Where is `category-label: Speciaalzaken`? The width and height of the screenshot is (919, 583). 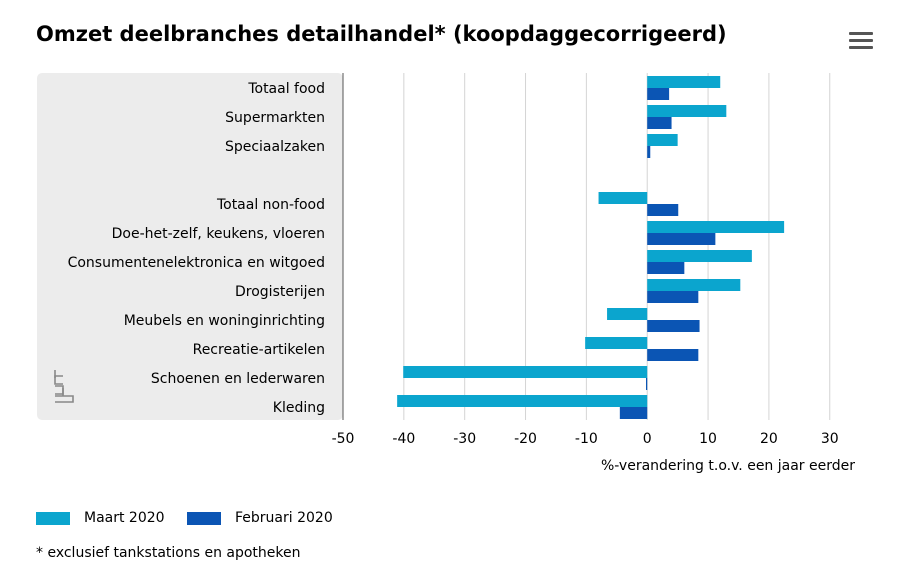
category-label: Speciaalzaken is located at coordinates (275, 147).